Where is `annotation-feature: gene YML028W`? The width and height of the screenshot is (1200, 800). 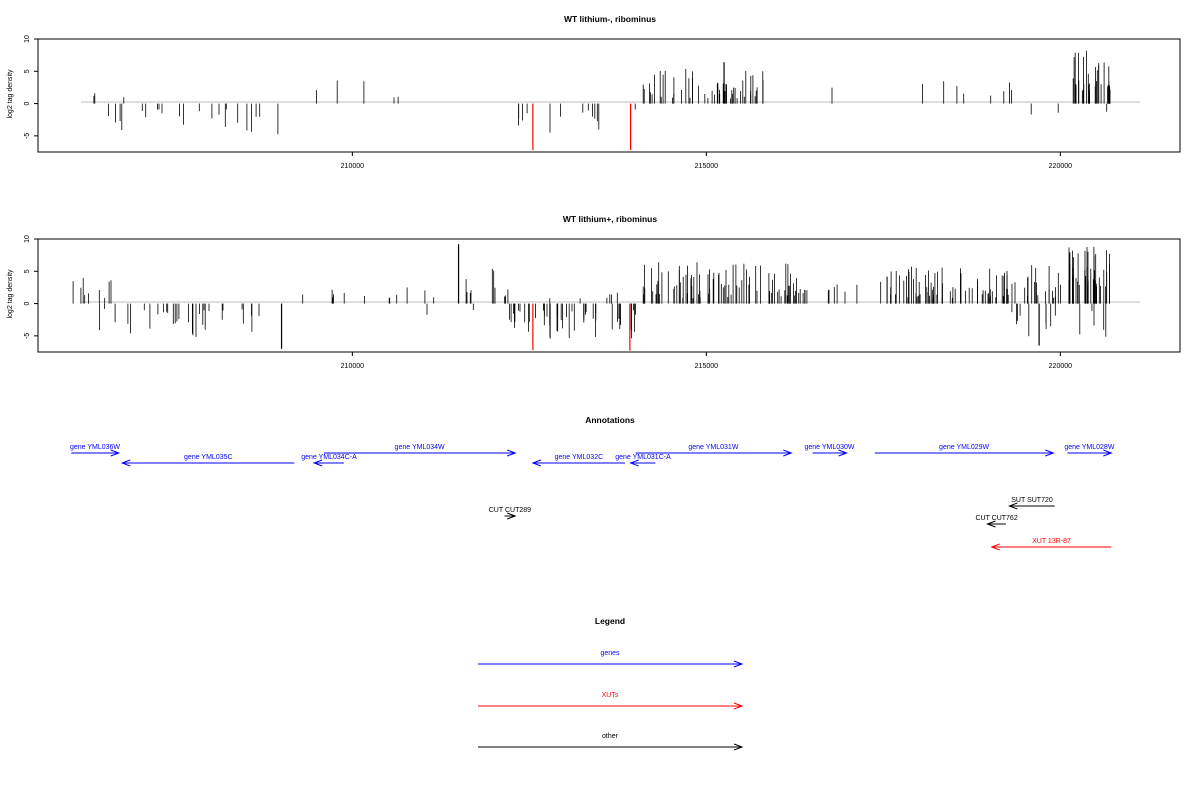 annotation-feature: gene YML028W is located at coordinates (1089, 450).